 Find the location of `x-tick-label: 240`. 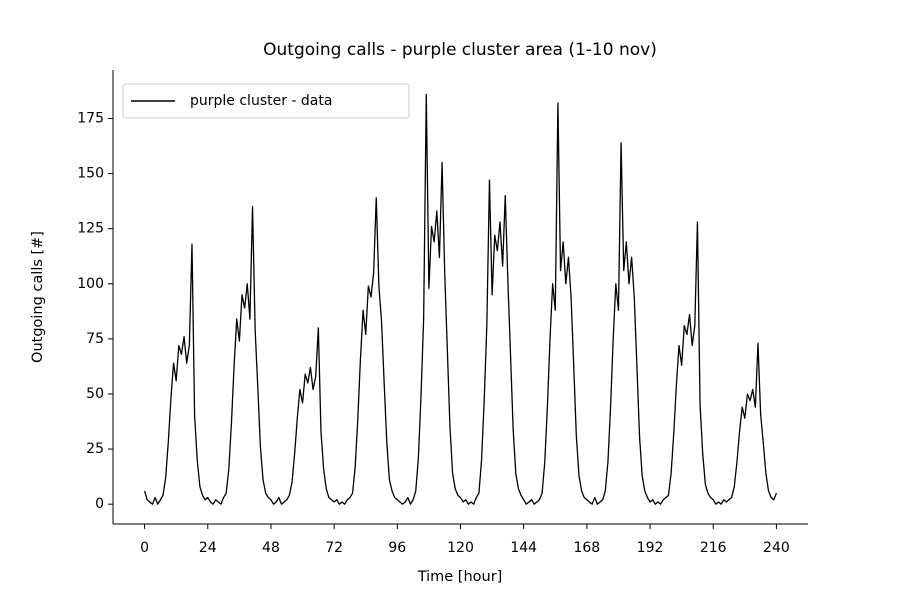

x-tick-label: 240 is located at coordinates (776, 548).